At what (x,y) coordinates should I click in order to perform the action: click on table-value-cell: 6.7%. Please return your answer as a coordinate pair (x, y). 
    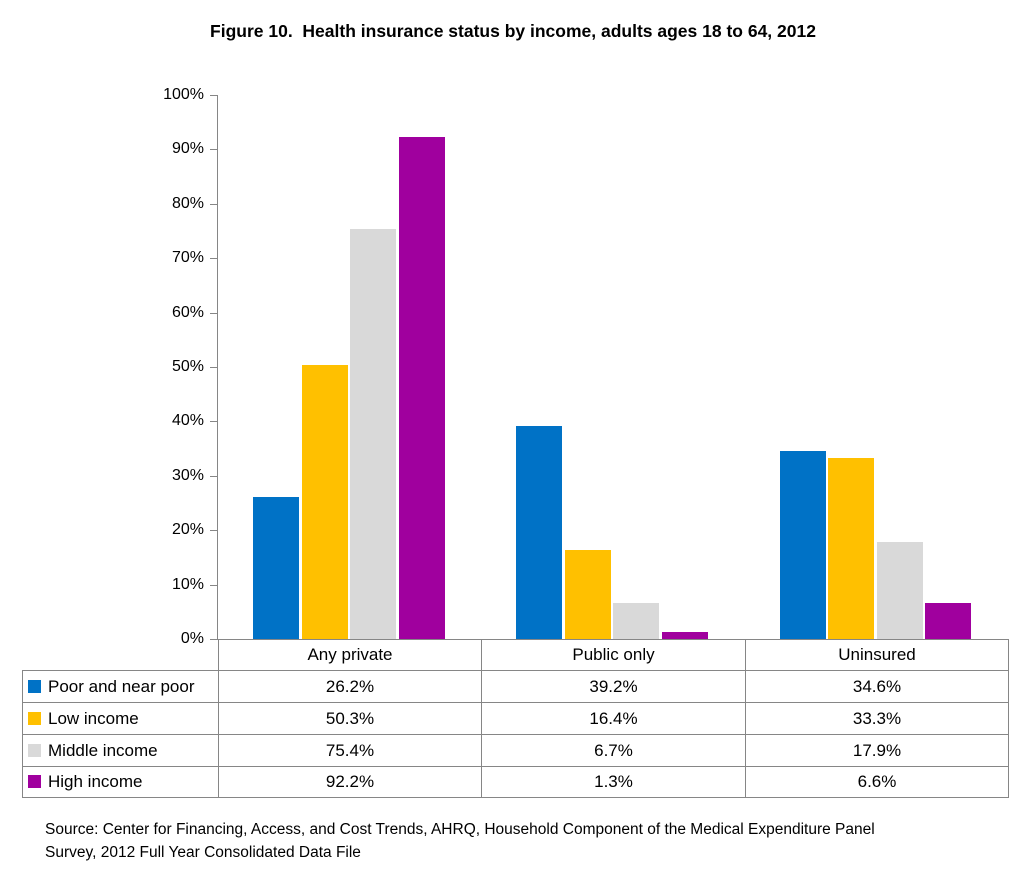
    Looking at the image, I should click on (613, 750).